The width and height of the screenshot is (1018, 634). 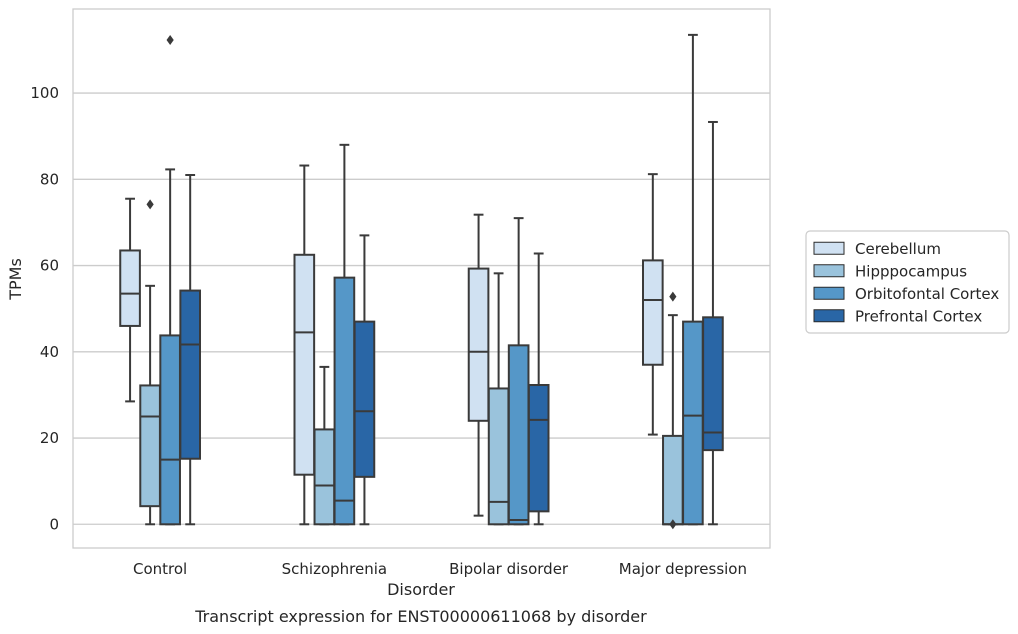 I want to click on y-tick-label: 40, so click(x=49, y=352).